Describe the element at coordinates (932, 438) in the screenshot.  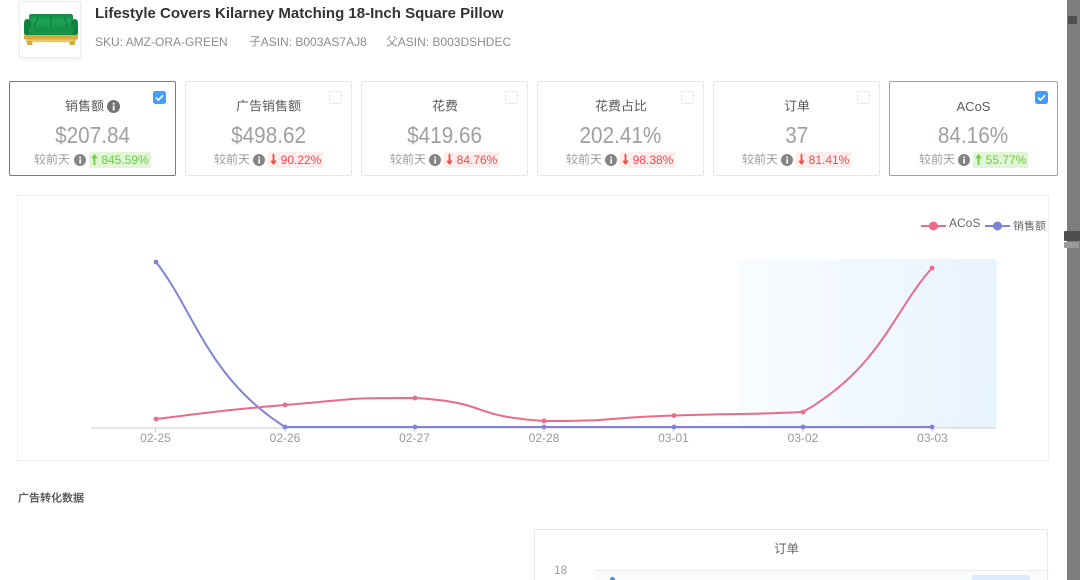
I see `svg-text: 03-03` at that location.